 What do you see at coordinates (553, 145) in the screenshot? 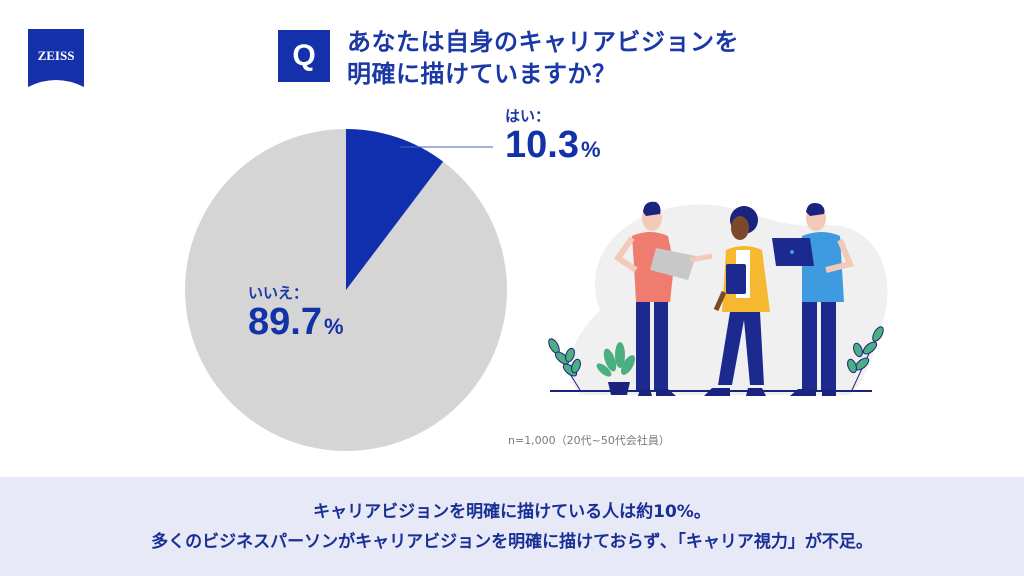
I see `label-yes-value: 10.3%` at bounding box center [553, 145].